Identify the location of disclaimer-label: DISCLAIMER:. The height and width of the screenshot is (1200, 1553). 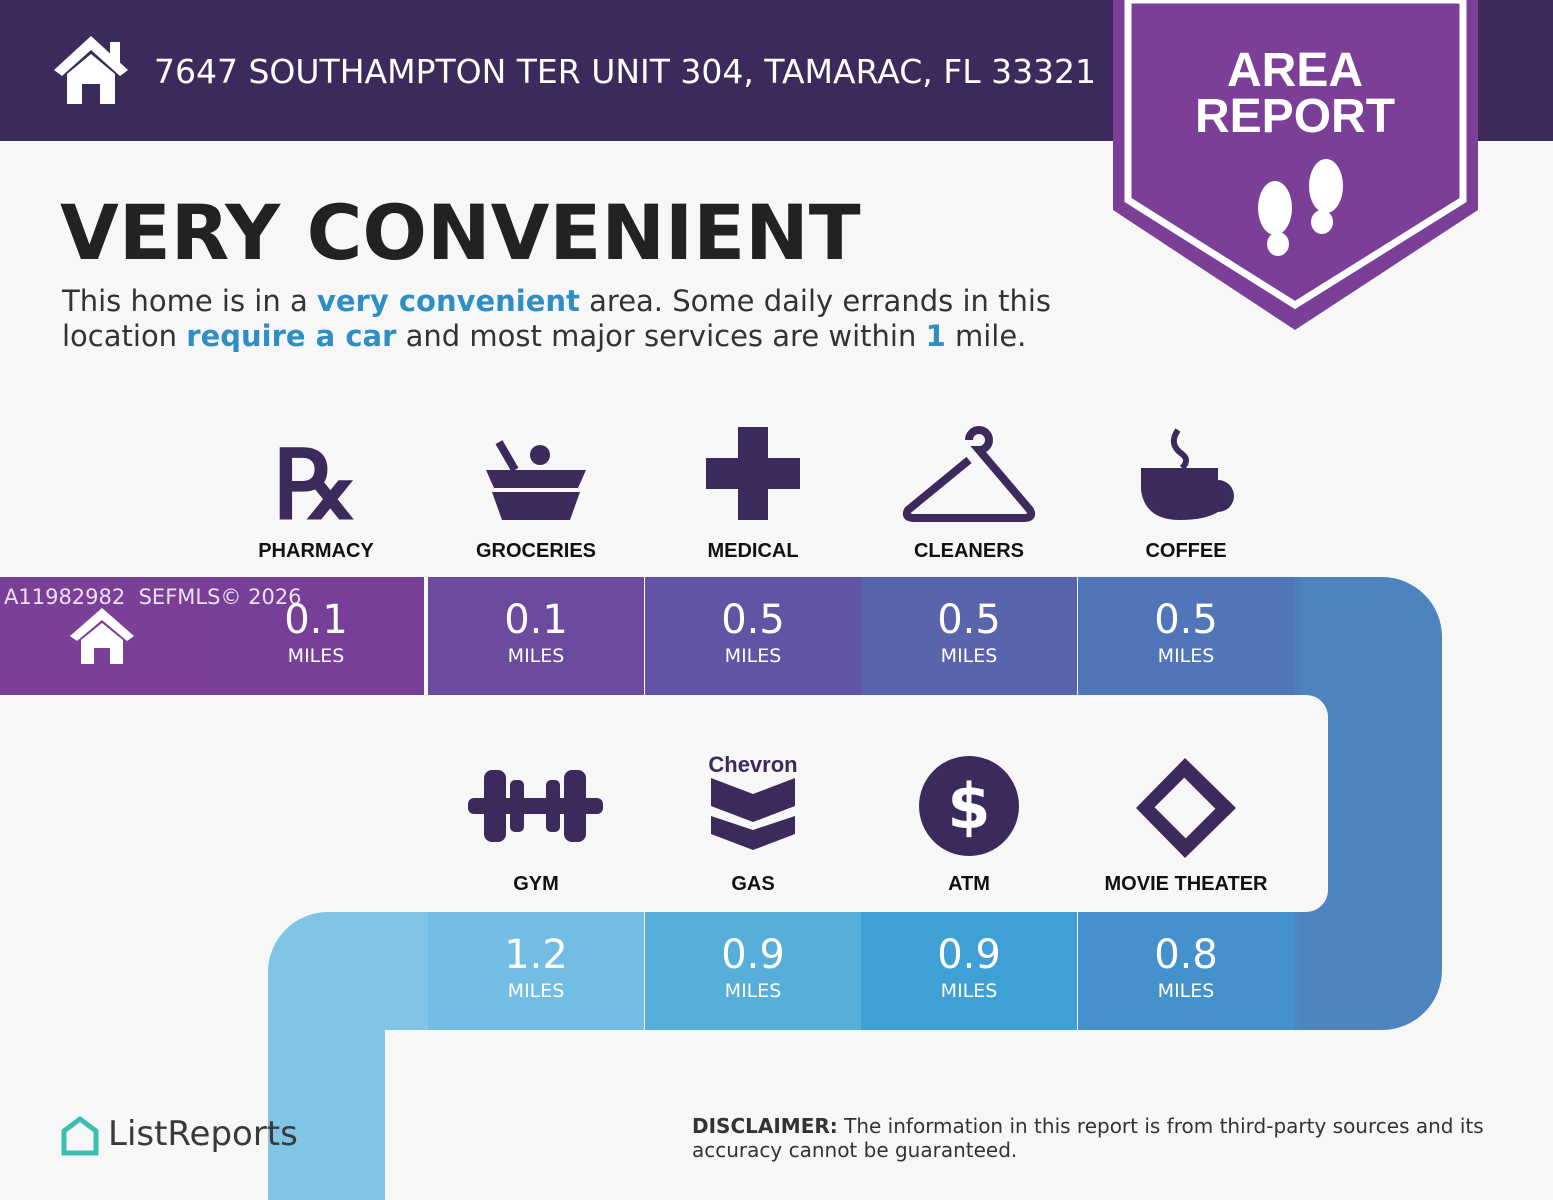
(765, 1126).